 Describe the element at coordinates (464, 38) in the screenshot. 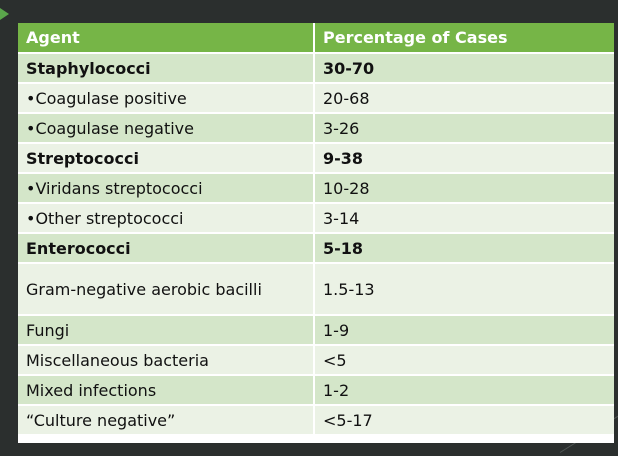

I see `header-percentage: Percentage of Cases` at that location.